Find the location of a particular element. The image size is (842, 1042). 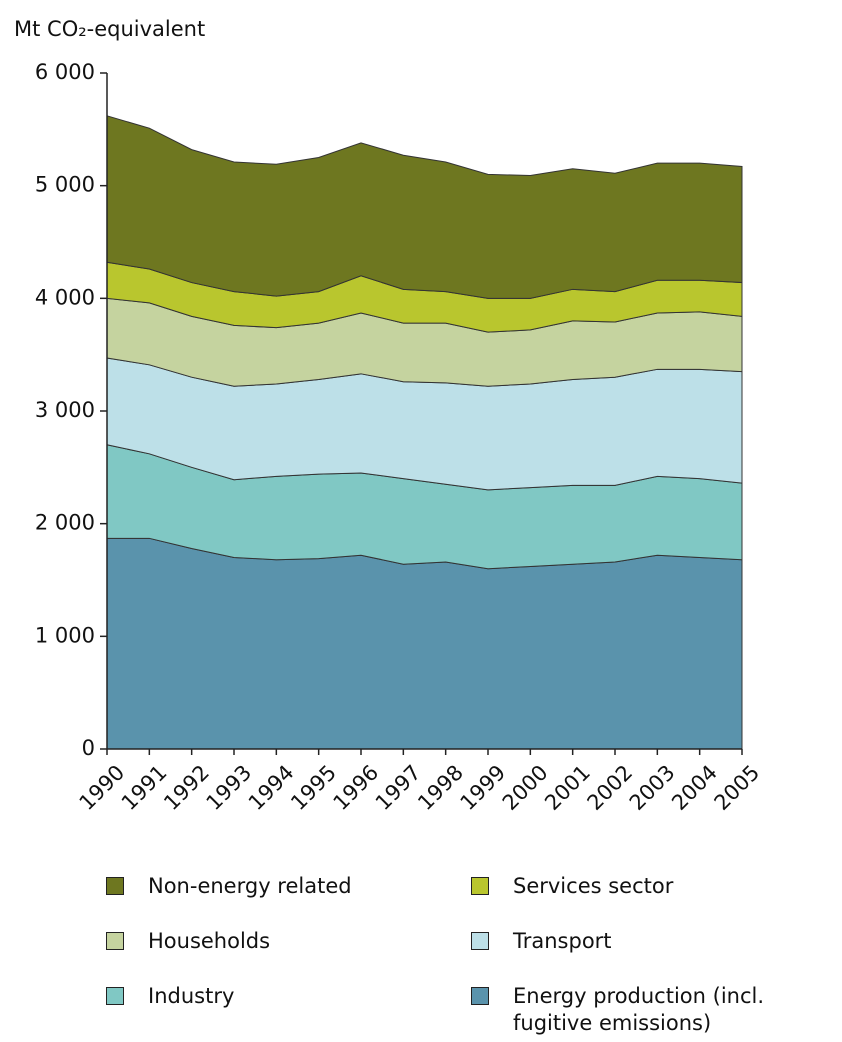

area is located at coordinates (424, 207).